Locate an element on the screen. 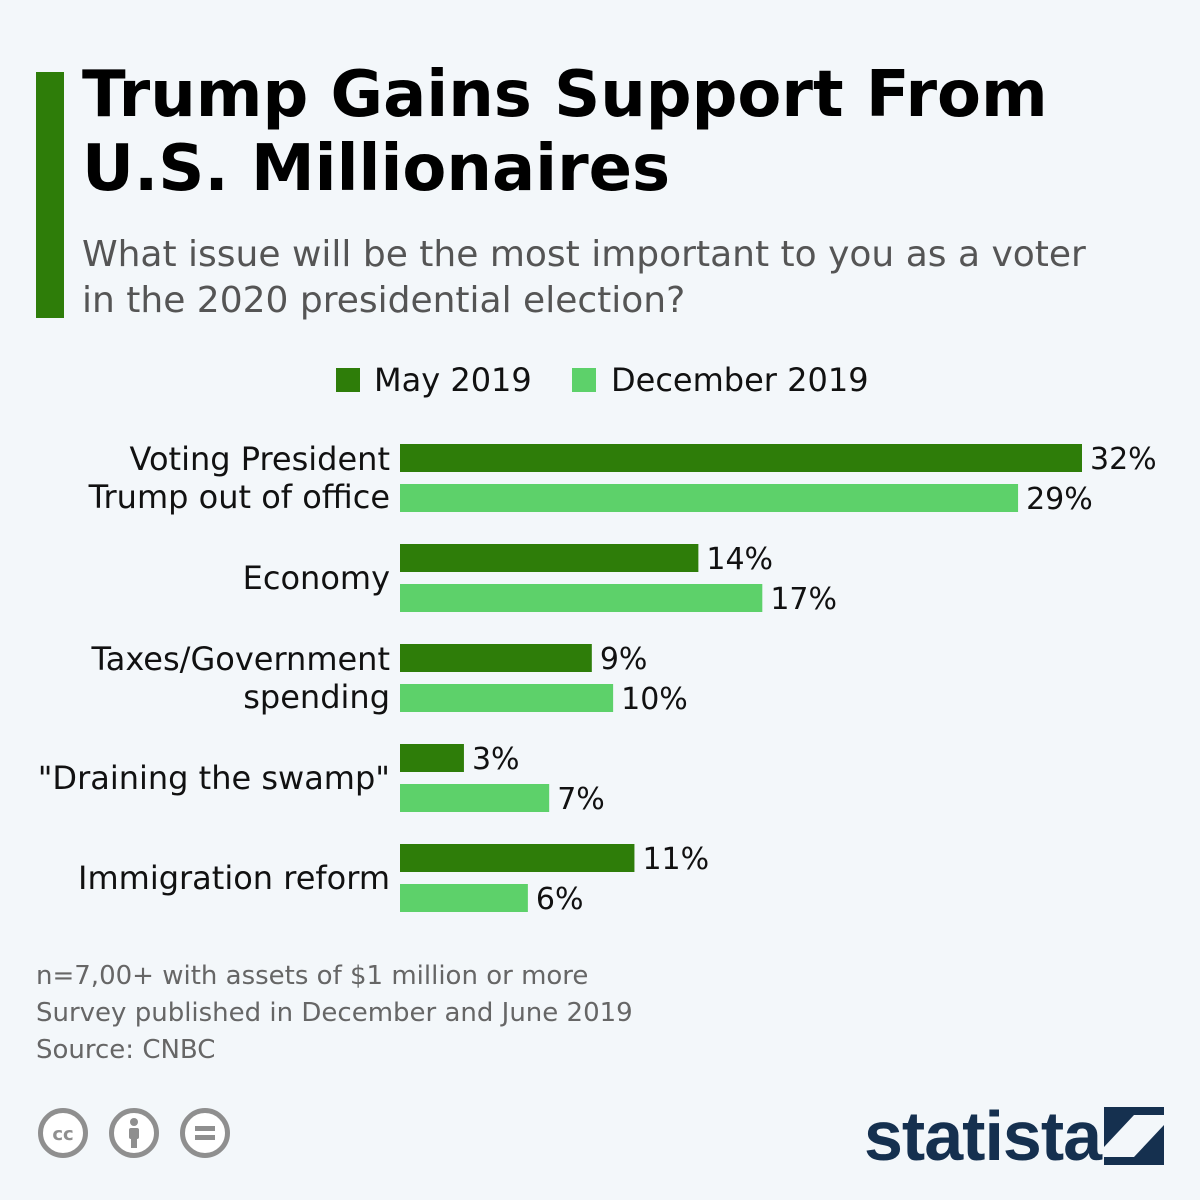 This screenshot has width=1200, height=1200. bar-voting-president-trump-out-of-office-may-2019 is located at coordinates (741, 458).